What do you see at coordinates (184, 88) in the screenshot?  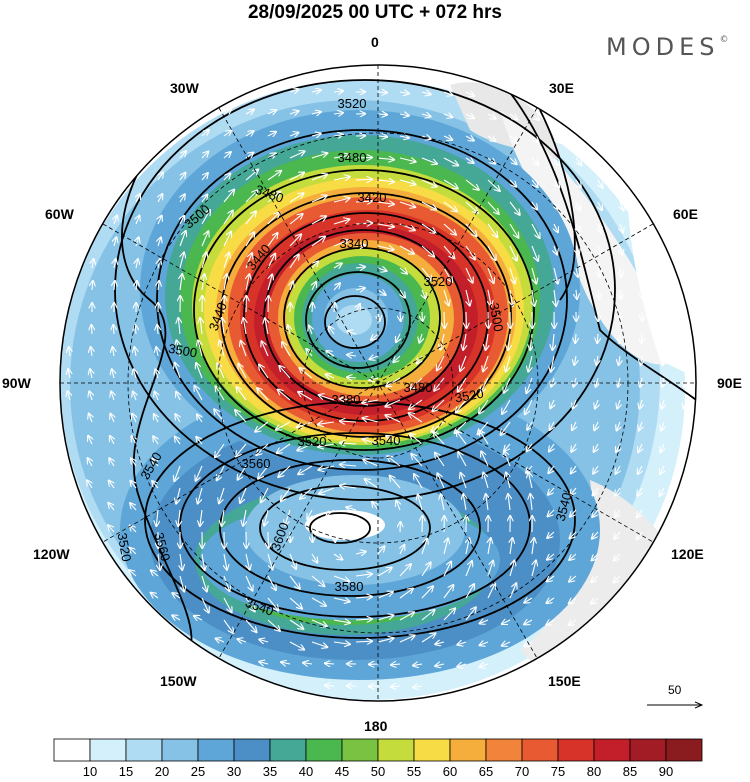 I see `lon-label-30w: 30W` at bounding box center [184, 88].